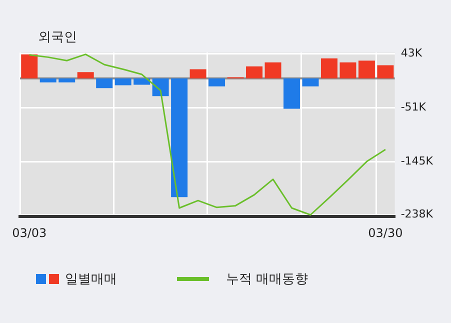 Image resolution: width=451 pixels, height=323 pixels. What do you see at coordinates (385, 233) in the screenshot?
I see `x-tick-label: 03/30` at bounding box center [385, 233].